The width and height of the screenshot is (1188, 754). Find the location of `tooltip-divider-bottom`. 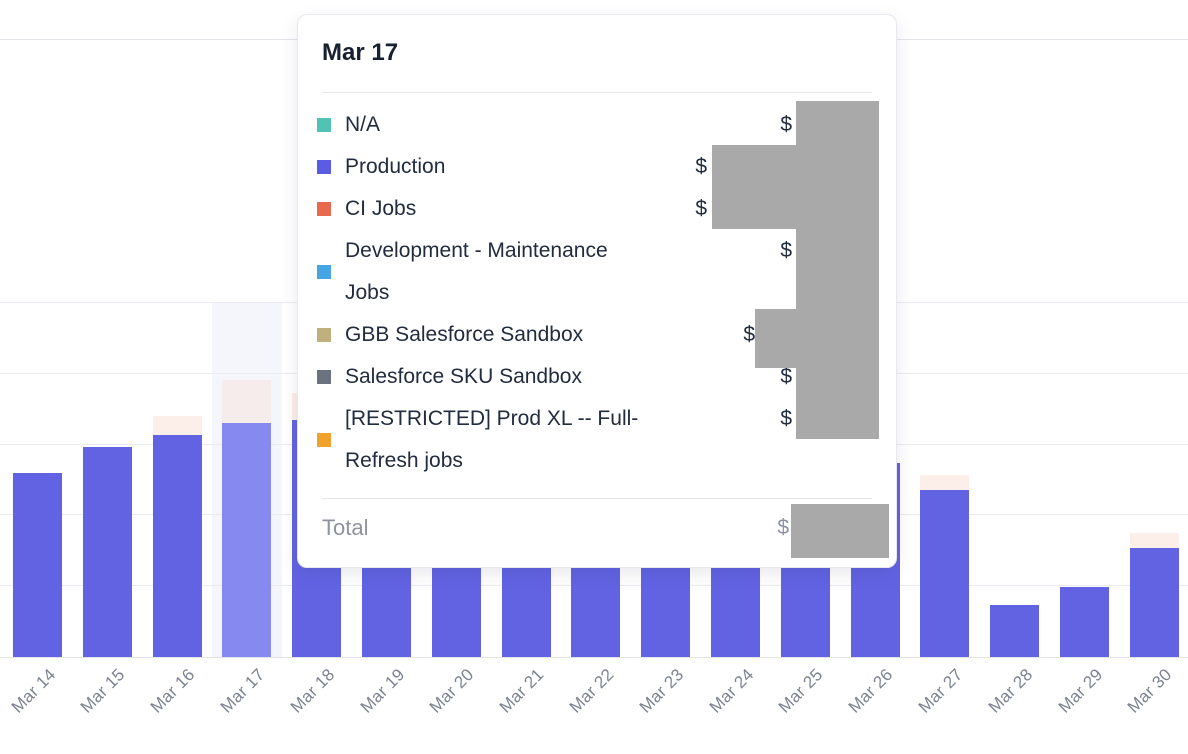

tooltip-divider-bottom is located at coordinates (597, 498).